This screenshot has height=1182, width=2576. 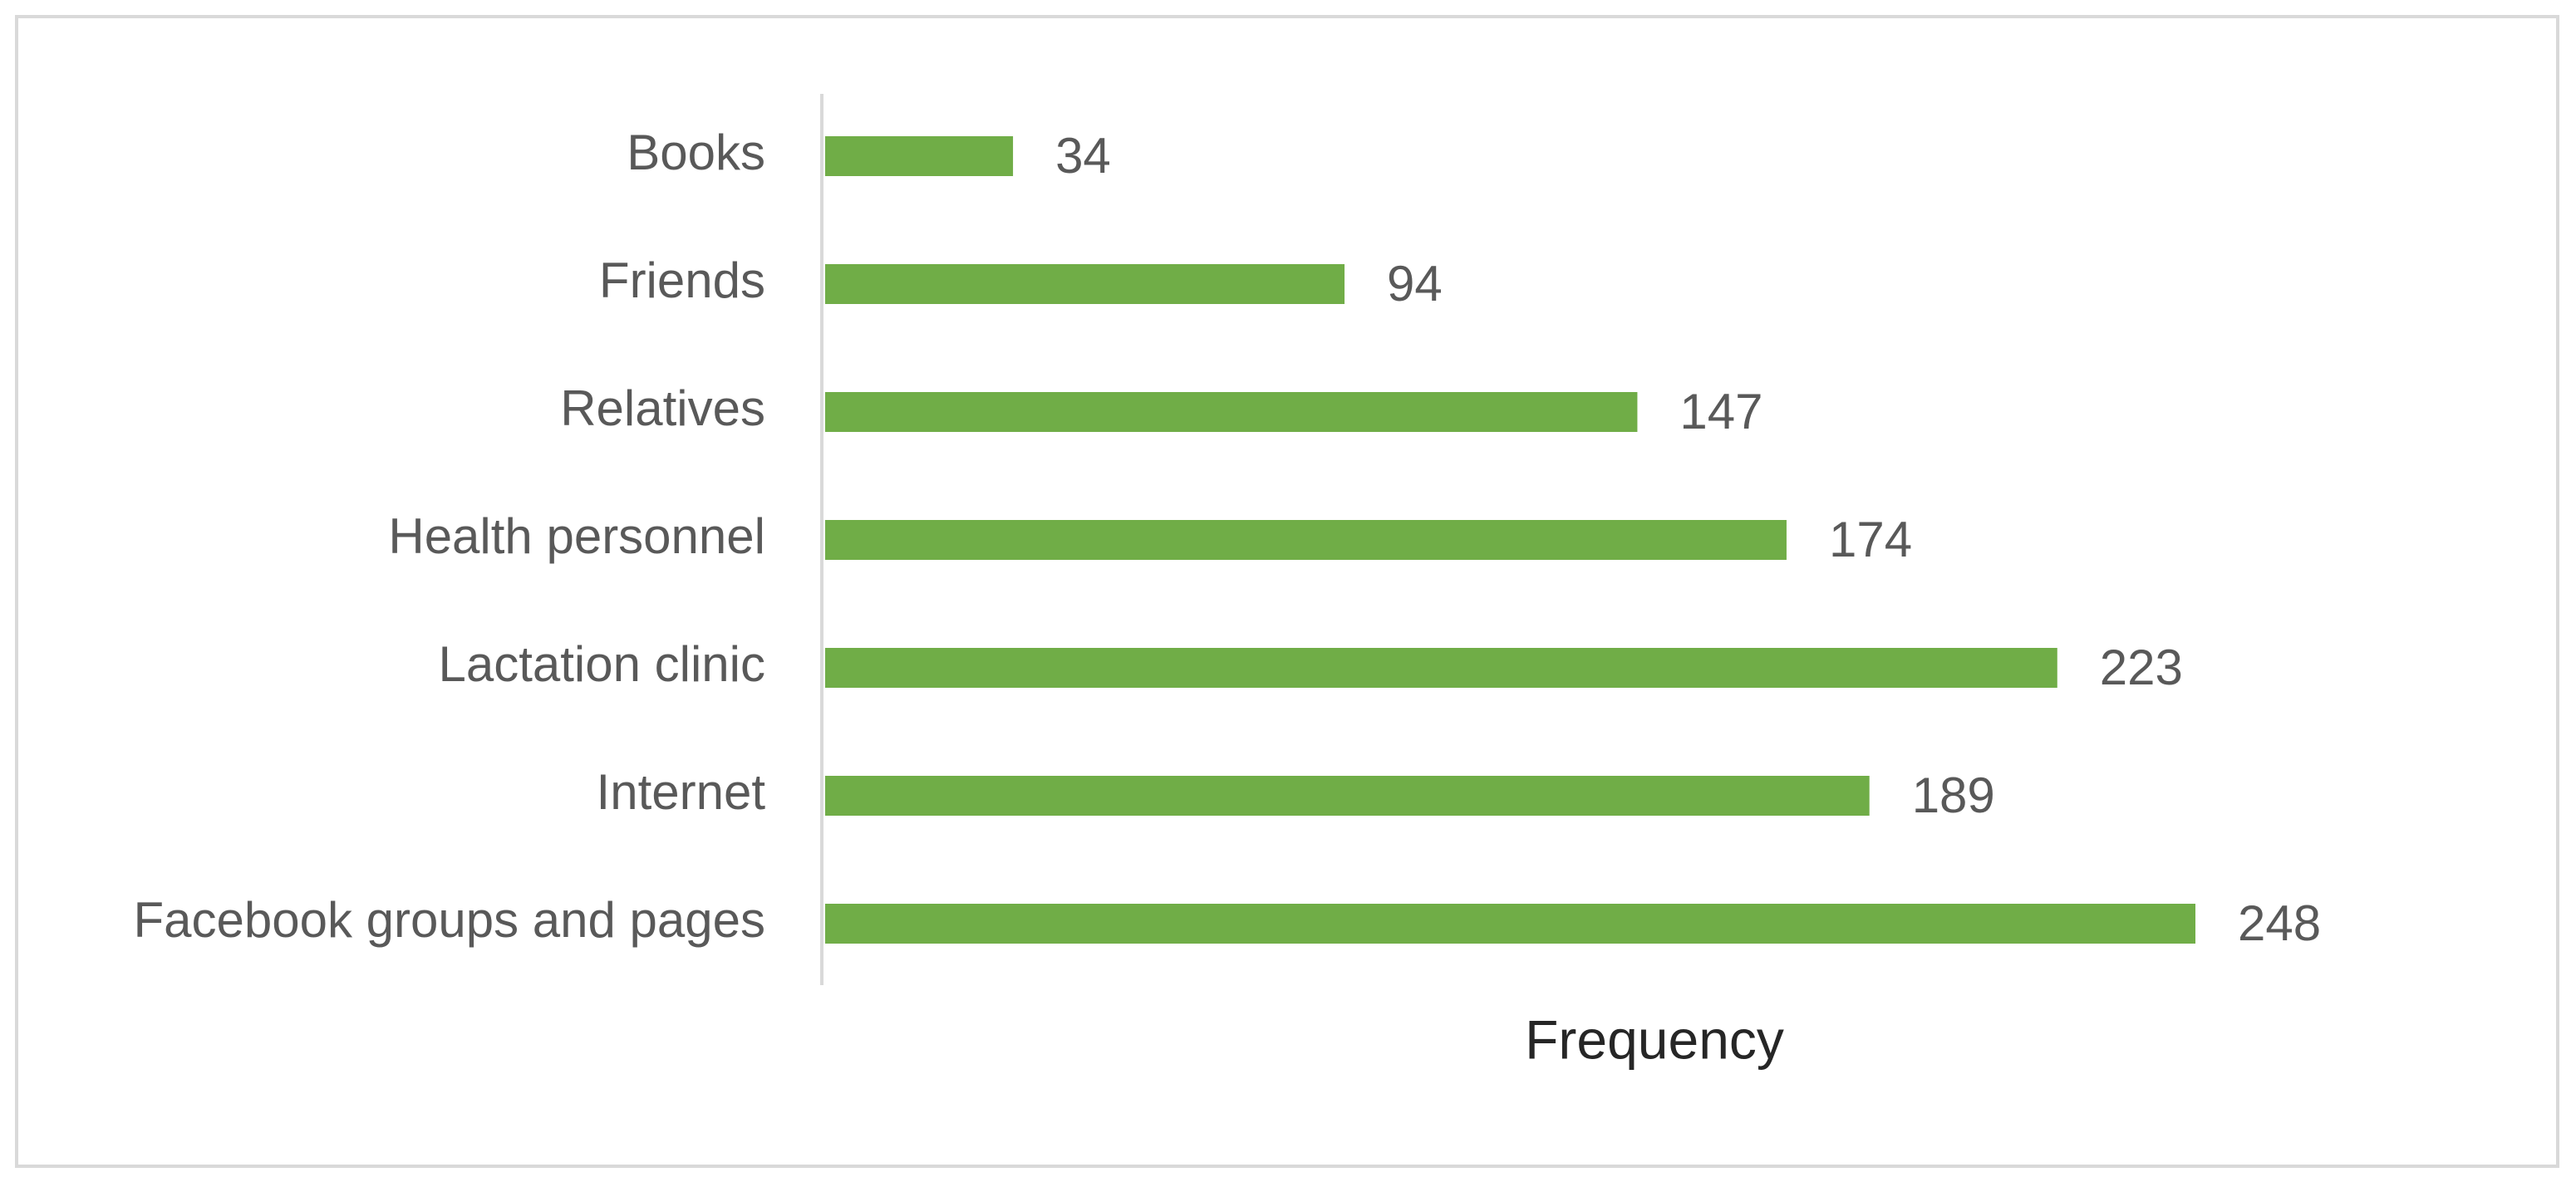 I want to click on y-tick-label: Books, so click(x=696, y=152).